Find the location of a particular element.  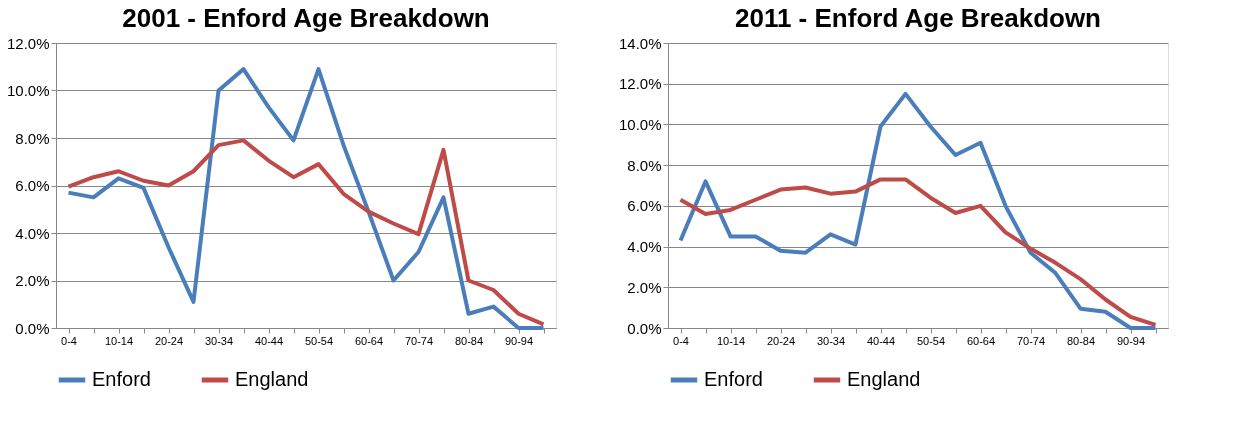

y-tick-label: 14.0% is located at coordinates (640, 43).